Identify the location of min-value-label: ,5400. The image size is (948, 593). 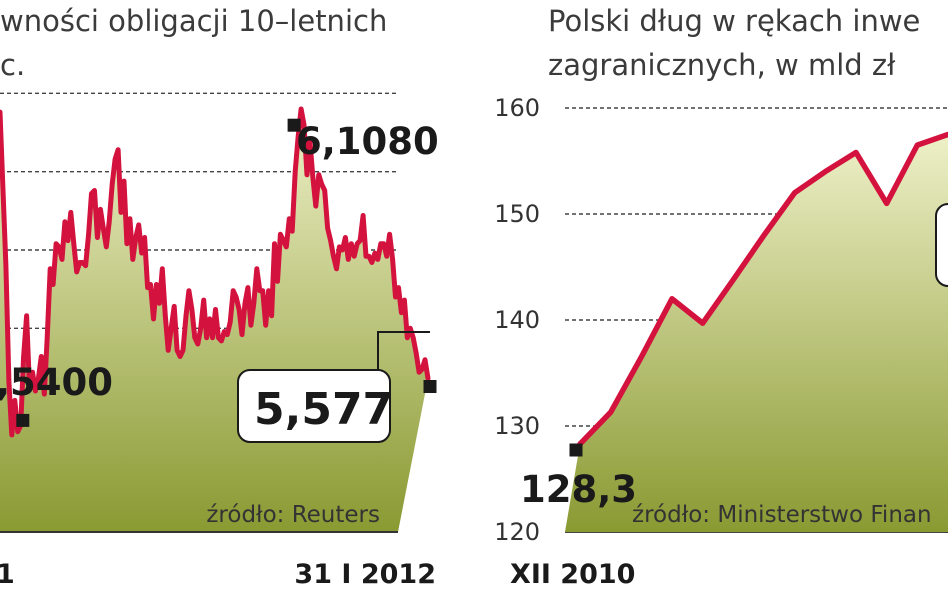
(56, 382).